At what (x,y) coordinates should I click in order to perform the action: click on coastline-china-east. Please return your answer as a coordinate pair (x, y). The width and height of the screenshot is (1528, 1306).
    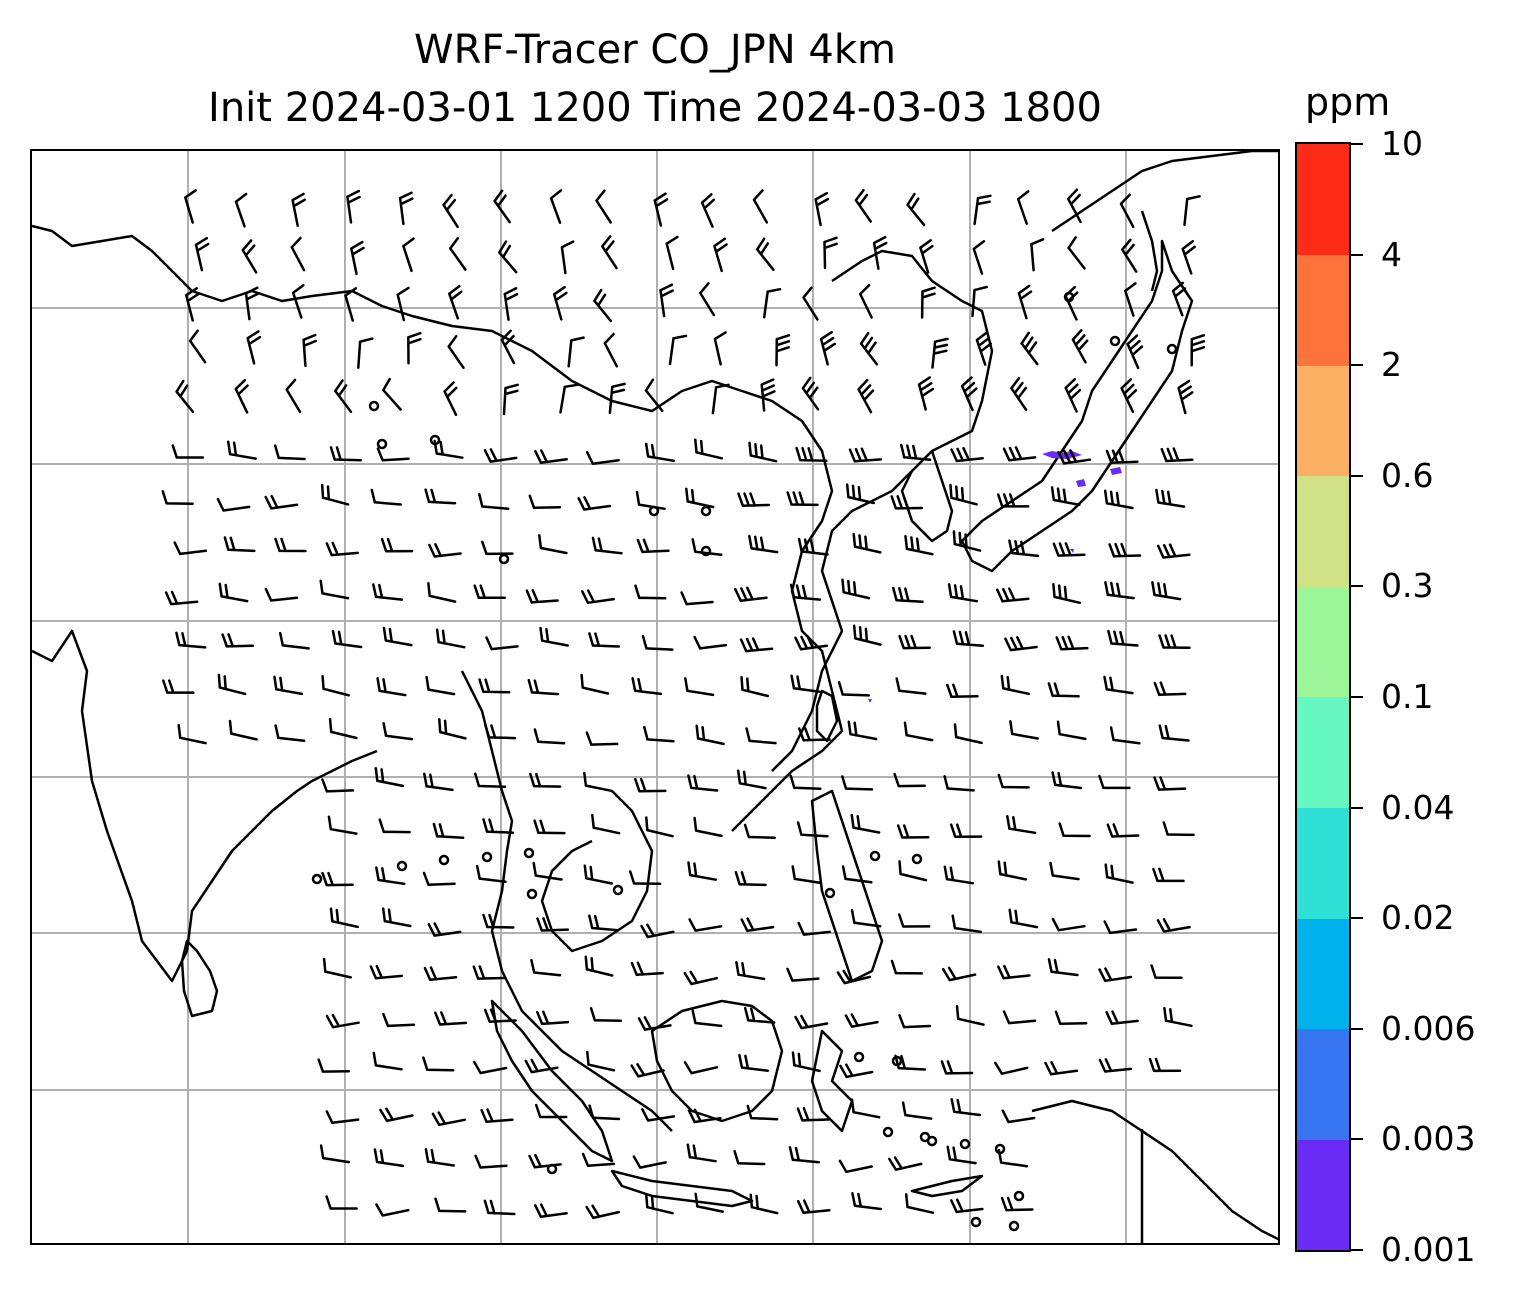
    Looking at the image, I should click on (882, 510).